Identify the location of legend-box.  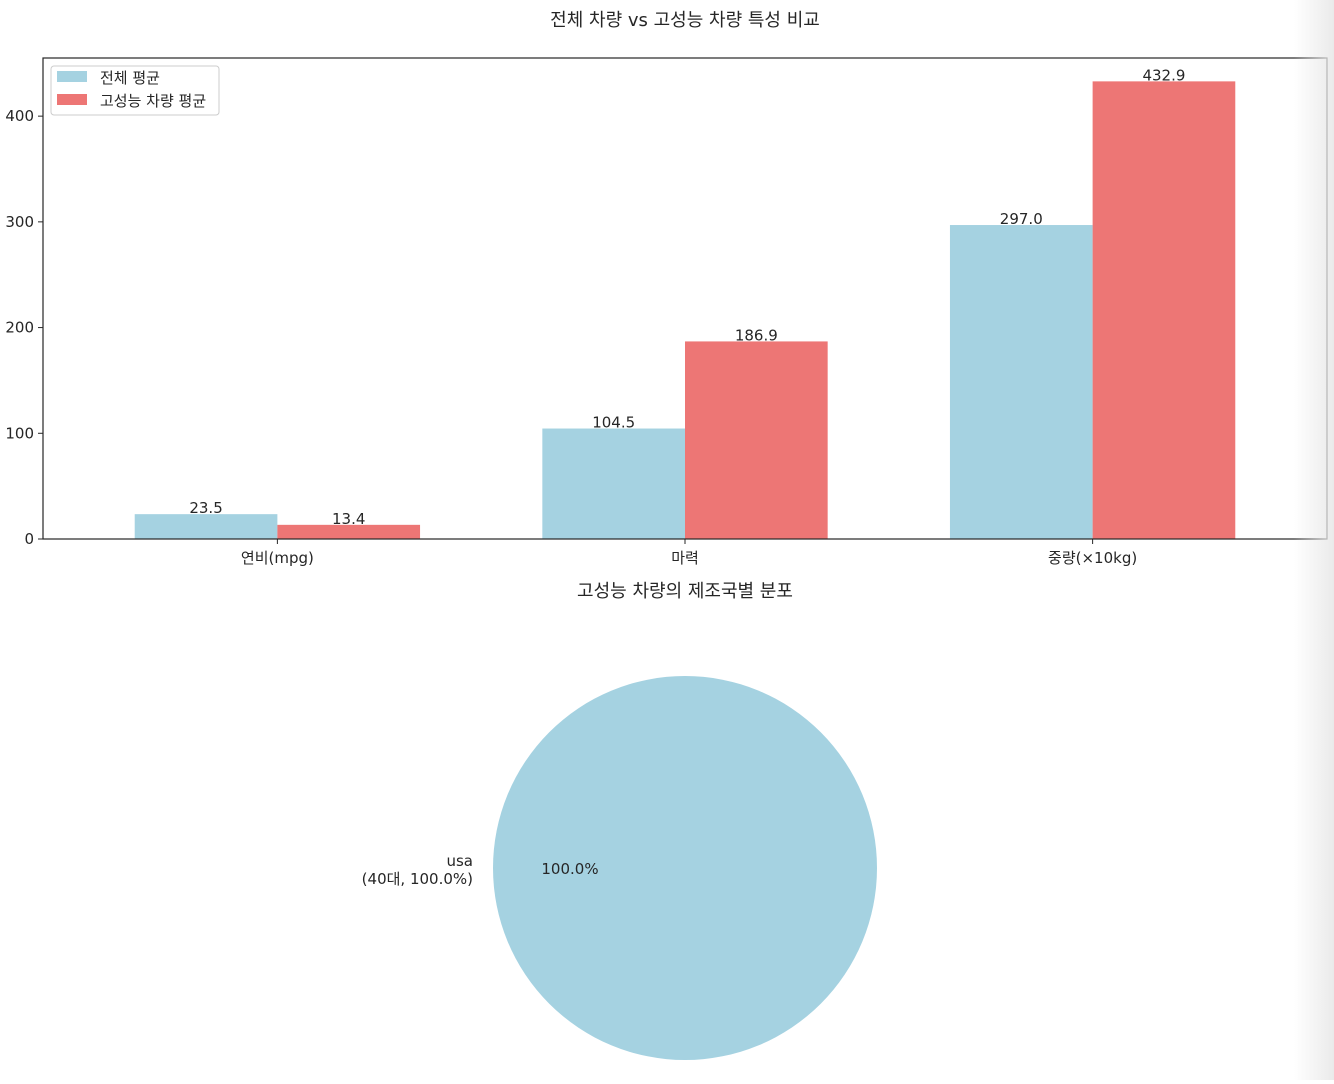
(135, 90).